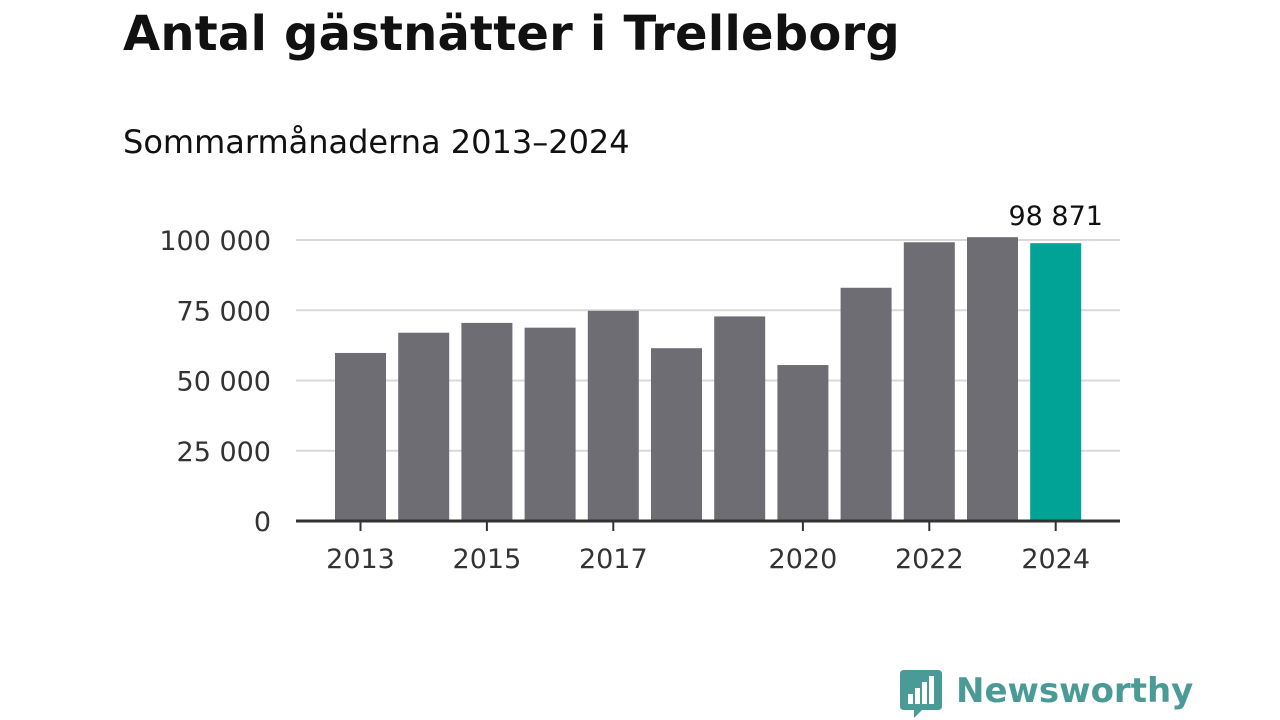  Describe the element at coordinates (1055, 559) in the screenshot. I see `x-tick-label: 2024` at that location.